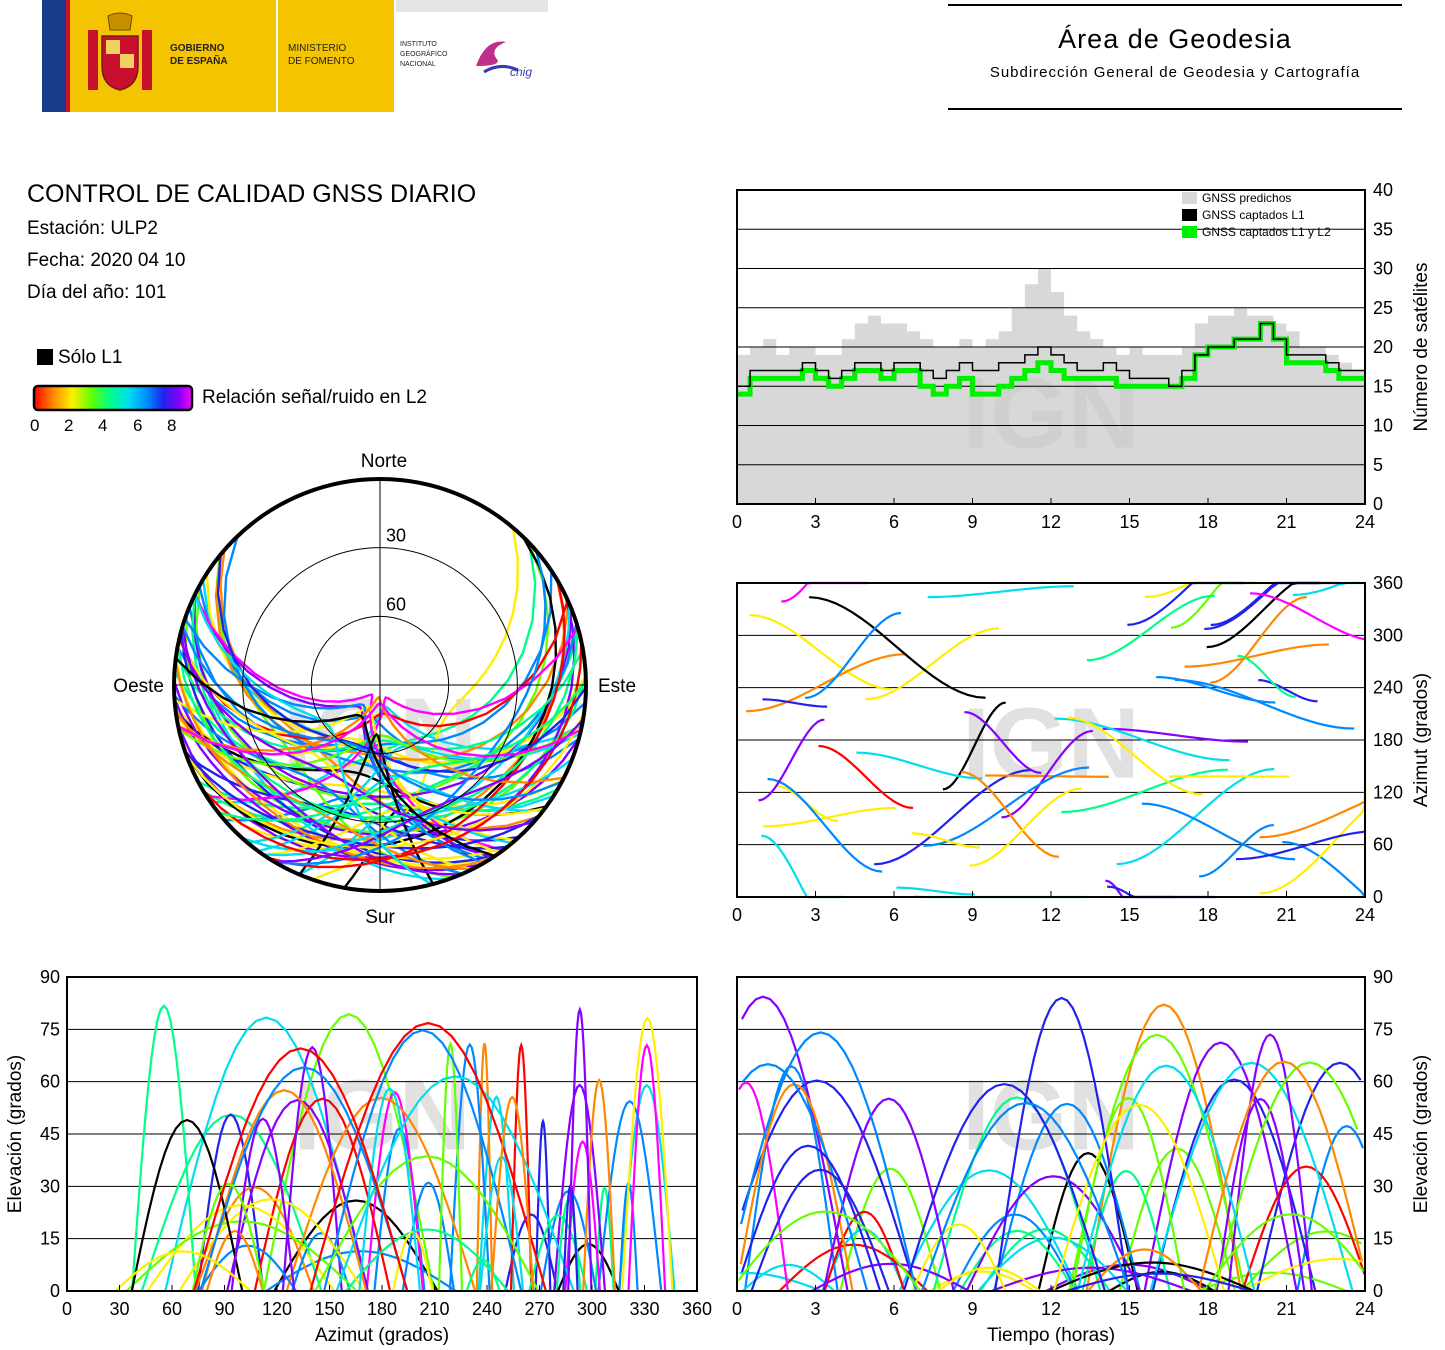 This screenshot has height=1350, width=1445. Describe the element at coordinates (737, 522) in the screenshot. I see `x-tick-label: 0` at that location.